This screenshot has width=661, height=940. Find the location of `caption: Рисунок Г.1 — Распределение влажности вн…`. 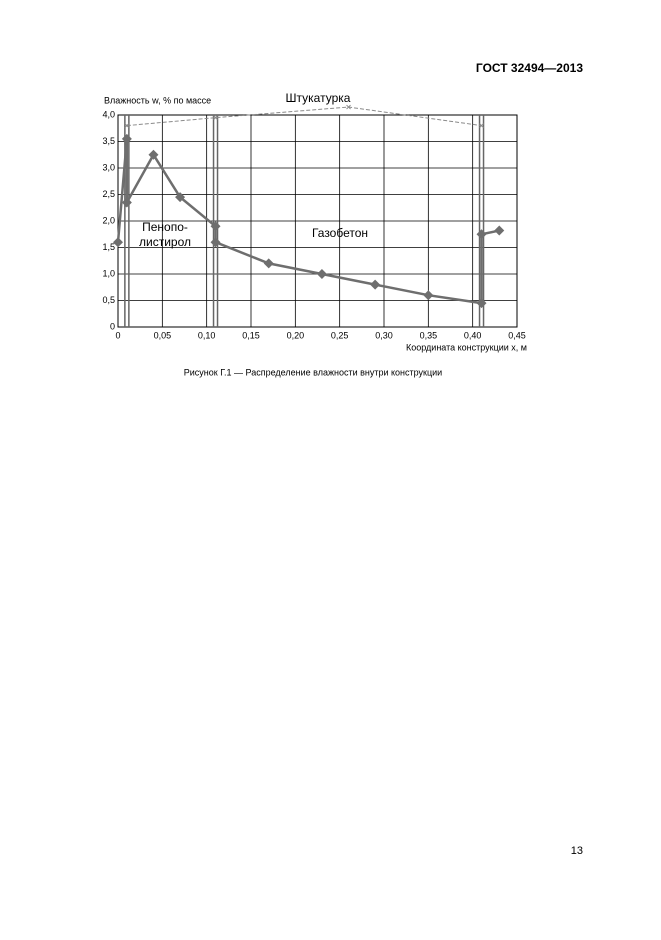

caption: Рисунок Г.1 — Распределение влажности вн… is located at coordinates (313, 372).